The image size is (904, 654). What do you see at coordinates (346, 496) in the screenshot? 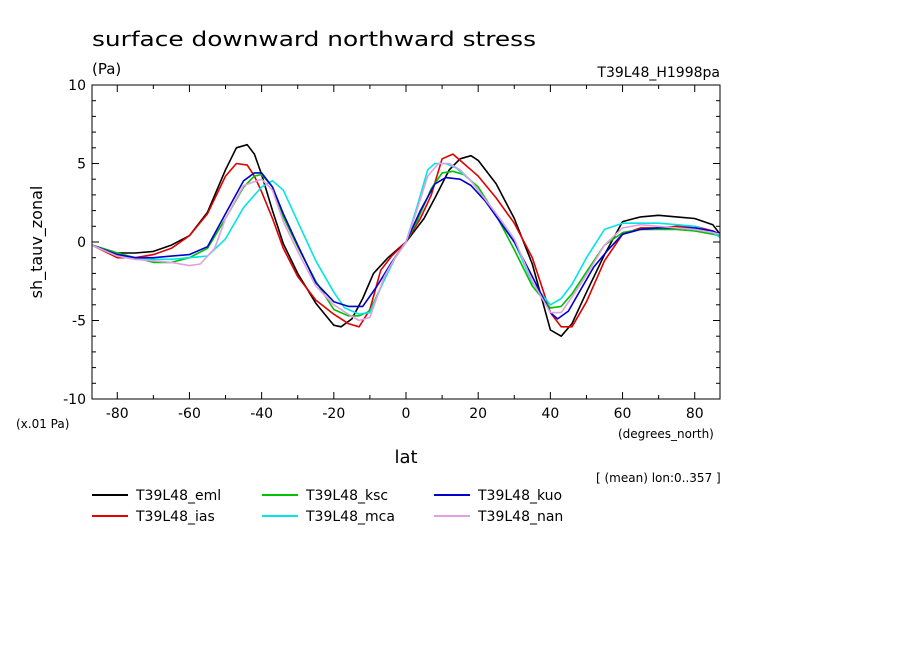
I see `legend-label: T39L48_ksc` at bounding box center [346, 496].